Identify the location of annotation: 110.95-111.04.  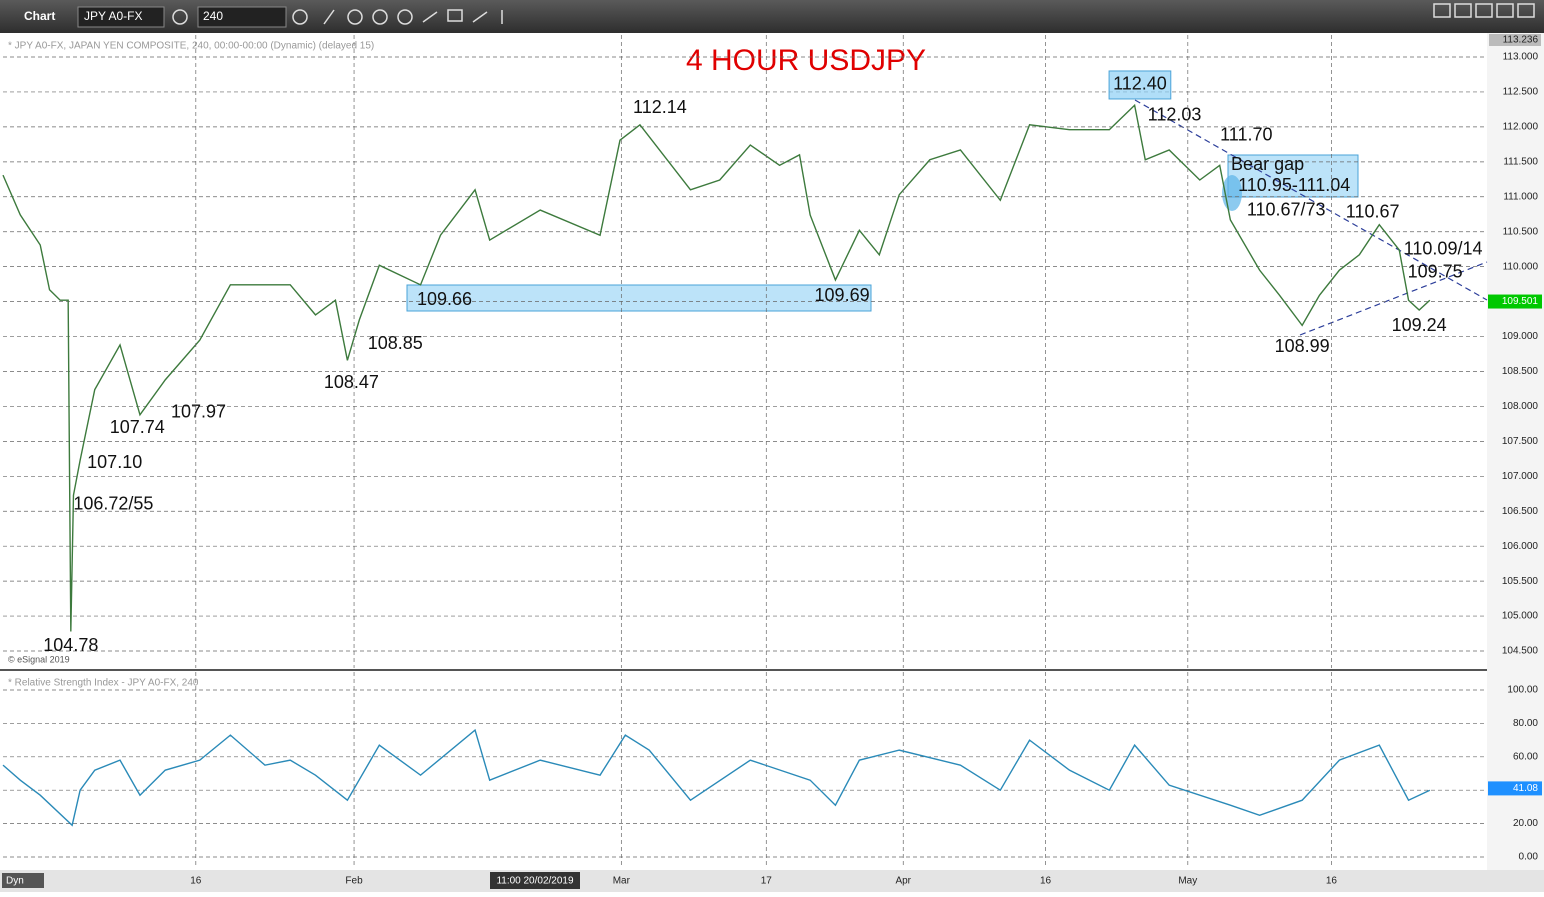
(1294, 185).